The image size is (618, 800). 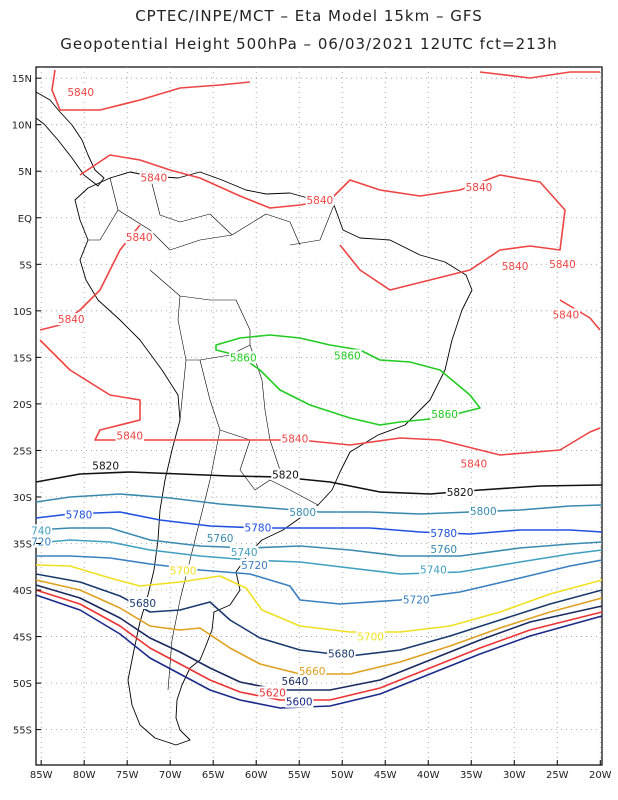 What do you see at coordinates (22, 545) in the screenshot?
I see `lat-tick-label: 35S` at bounding box center [22, 545].